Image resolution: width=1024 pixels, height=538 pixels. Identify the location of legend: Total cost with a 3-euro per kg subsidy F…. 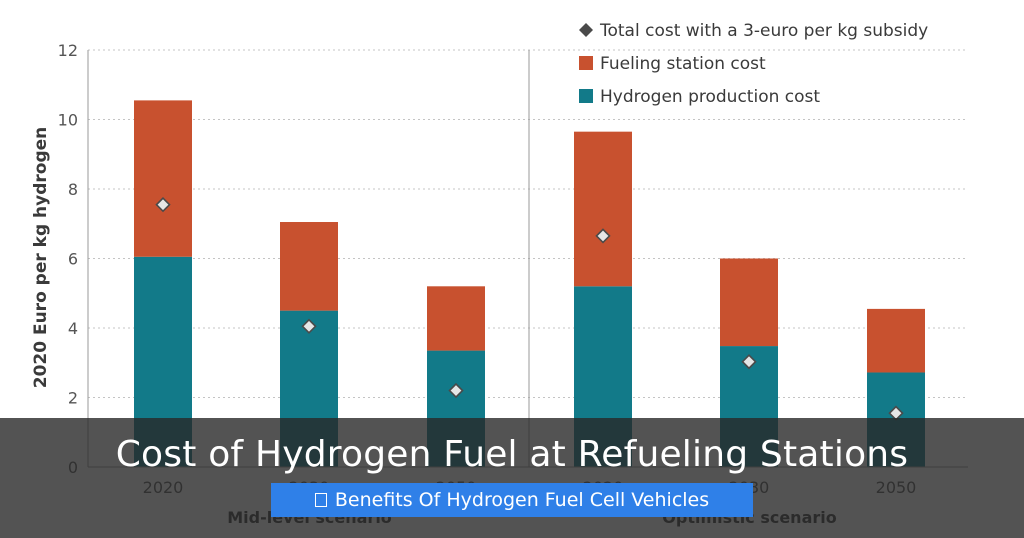
(753, 64).